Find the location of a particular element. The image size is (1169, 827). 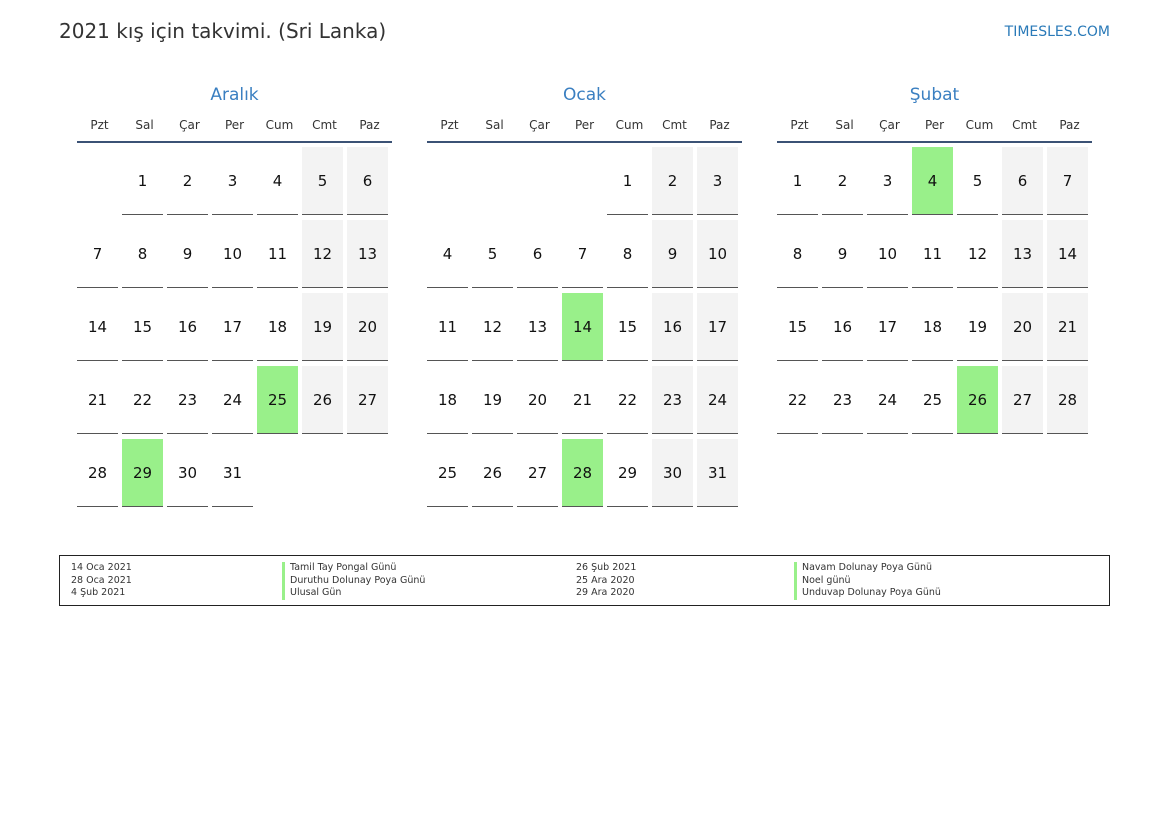

week-row: 15 16 17 18 19 20 21 is located at coordinates (934, 327).